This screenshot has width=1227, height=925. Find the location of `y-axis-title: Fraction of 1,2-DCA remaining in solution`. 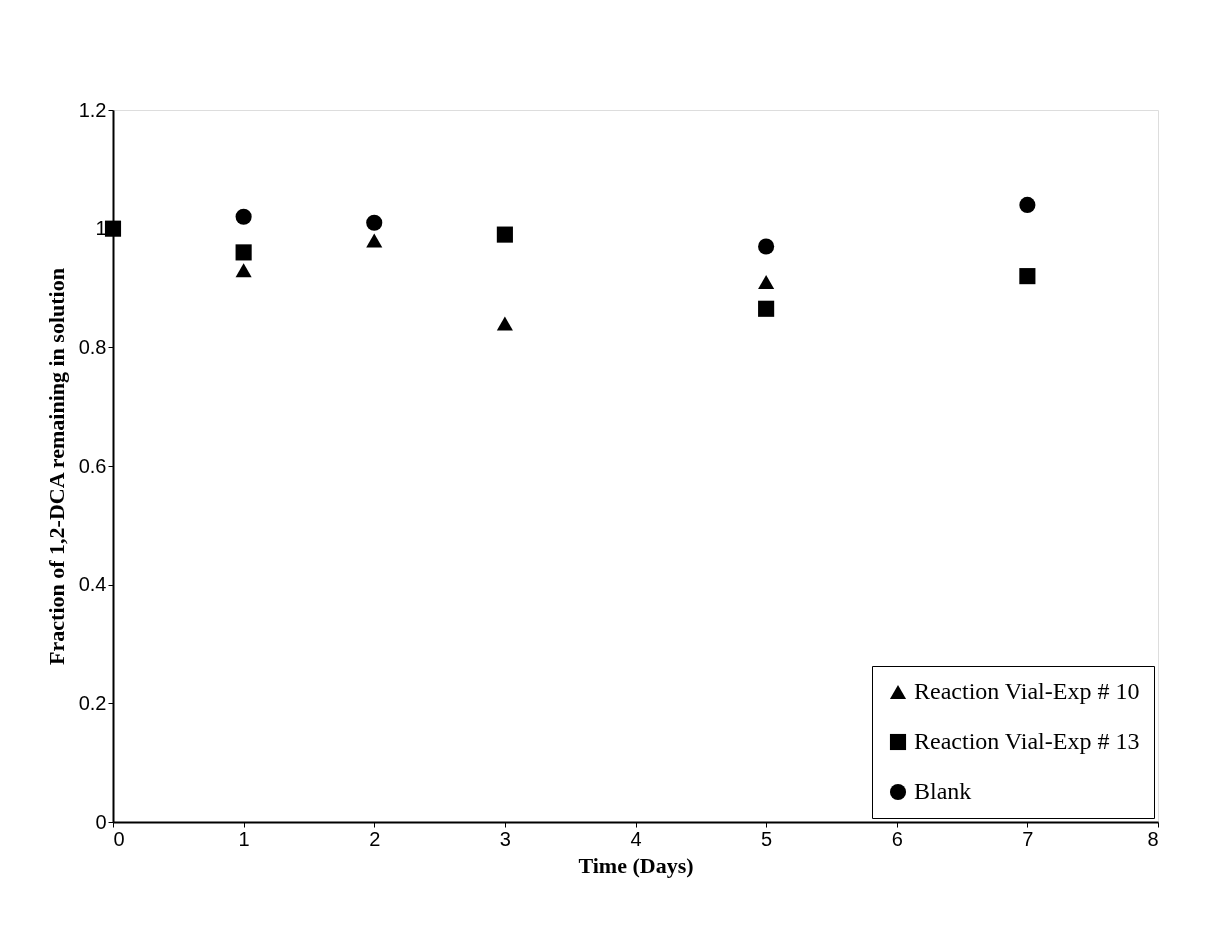

y-axis-title: Fraction of 1,2-DCA remaining in solution is located at coordinates (56, 466).